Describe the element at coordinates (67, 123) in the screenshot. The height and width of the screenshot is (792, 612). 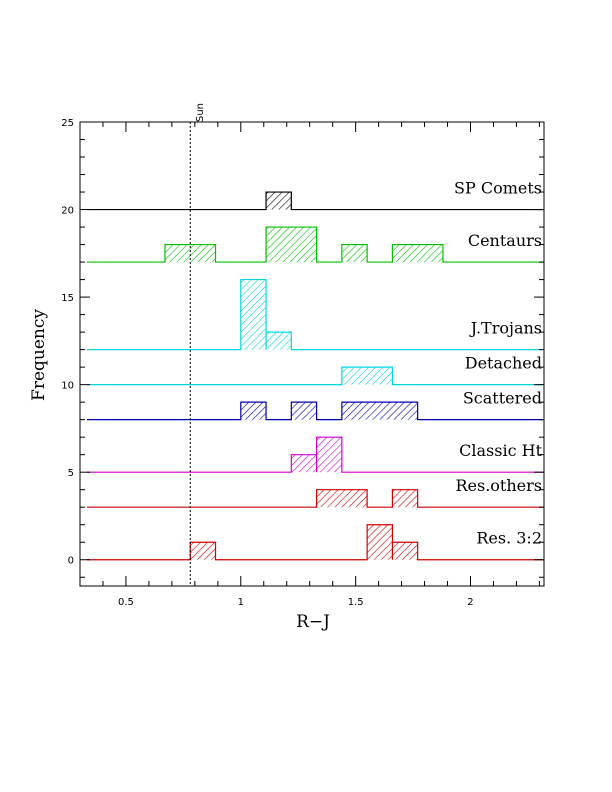
I see `y-tick-label: 25` at that location.